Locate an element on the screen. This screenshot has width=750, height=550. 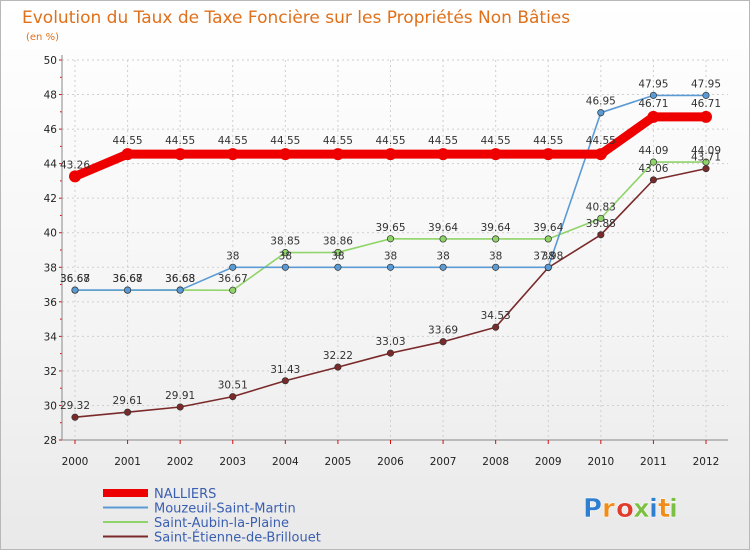
chart-subtitle: (en %) is located at coordinates (42, 37).